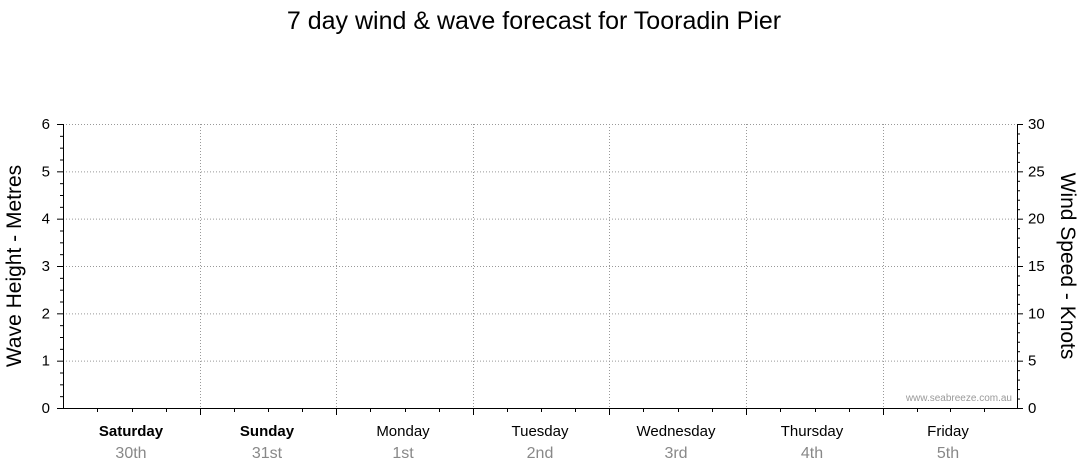 This screenshot has width=1080, height=475. I want to click on watermark-text: www.seabreeze.com.au, so click(958, 398).